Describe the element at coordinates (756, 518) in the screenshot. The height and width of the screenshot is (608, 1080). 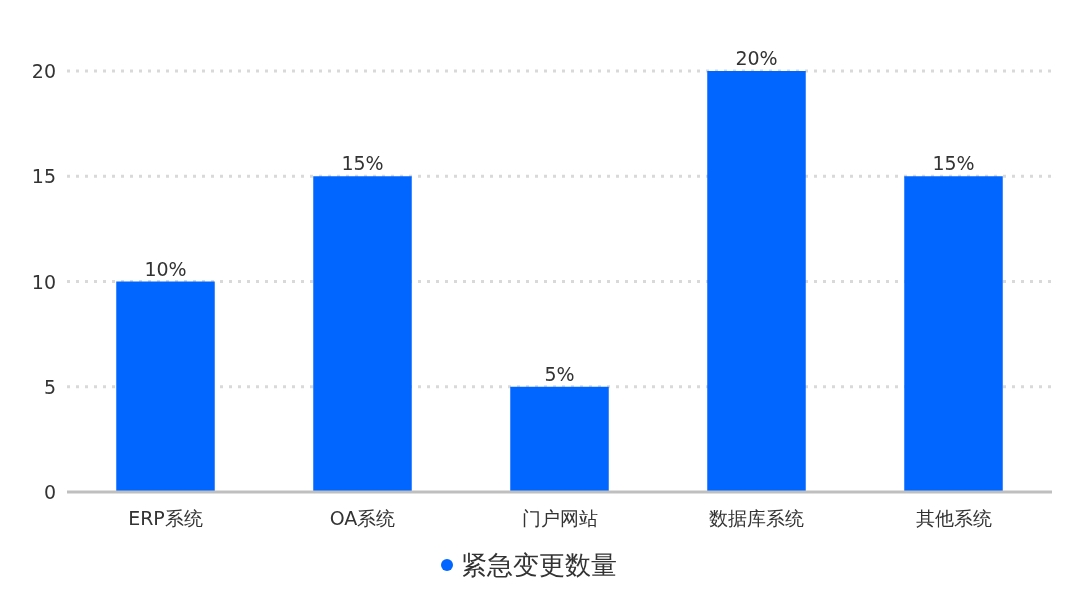
I see `x-tick-label: 数据库系统` at that location.